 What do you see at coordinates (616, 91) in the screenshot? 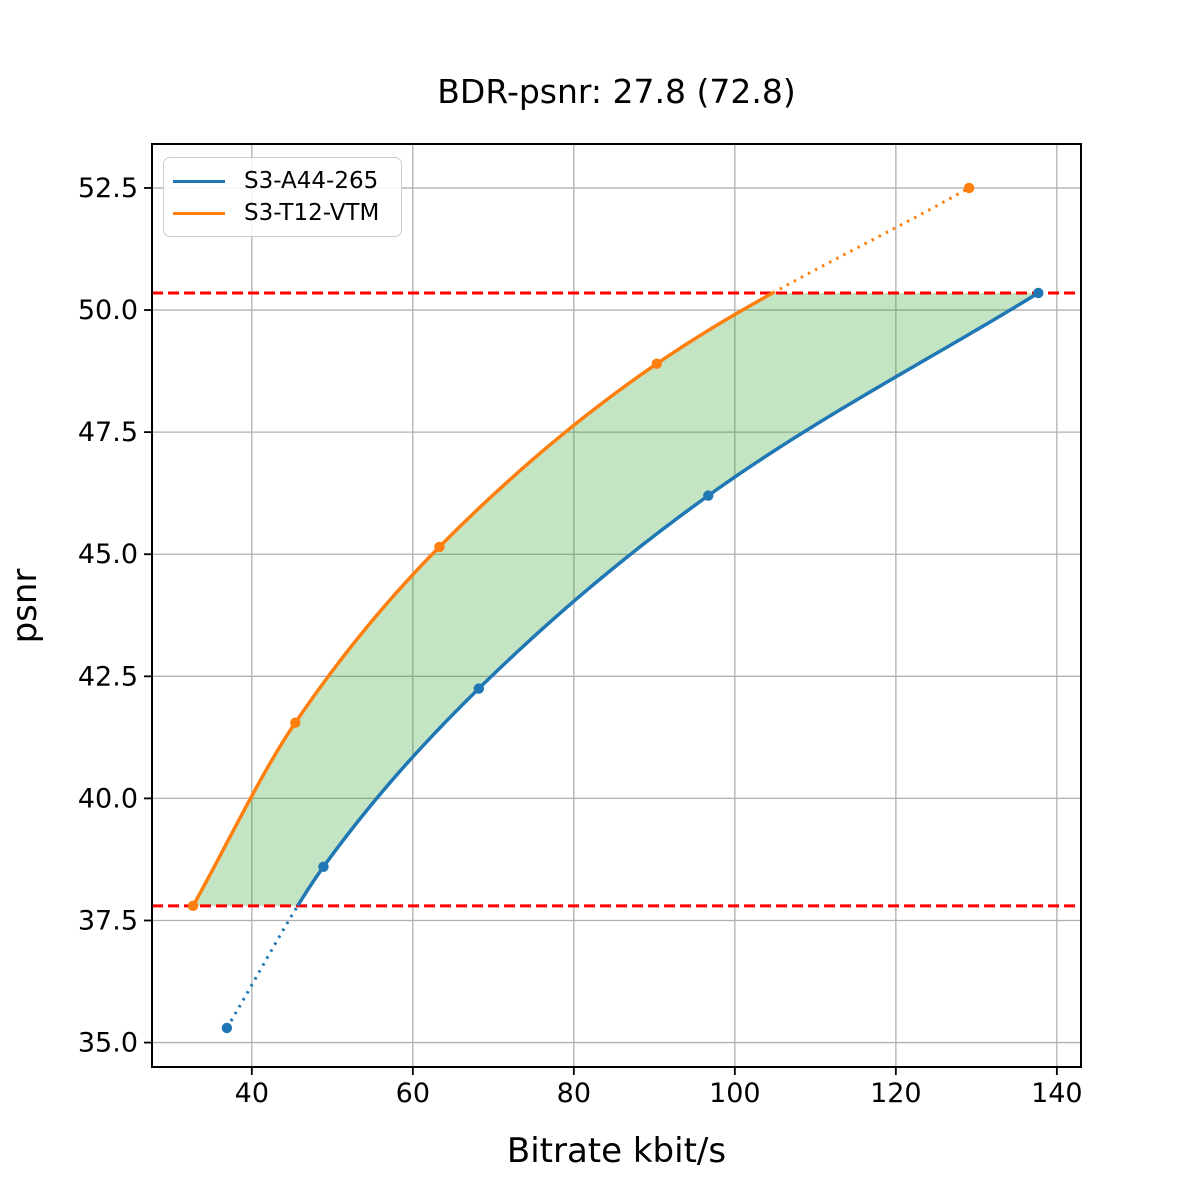
I see `chart-title: BDR-psnr: 27.8 (72.8)` at bounding box center [616, 91].